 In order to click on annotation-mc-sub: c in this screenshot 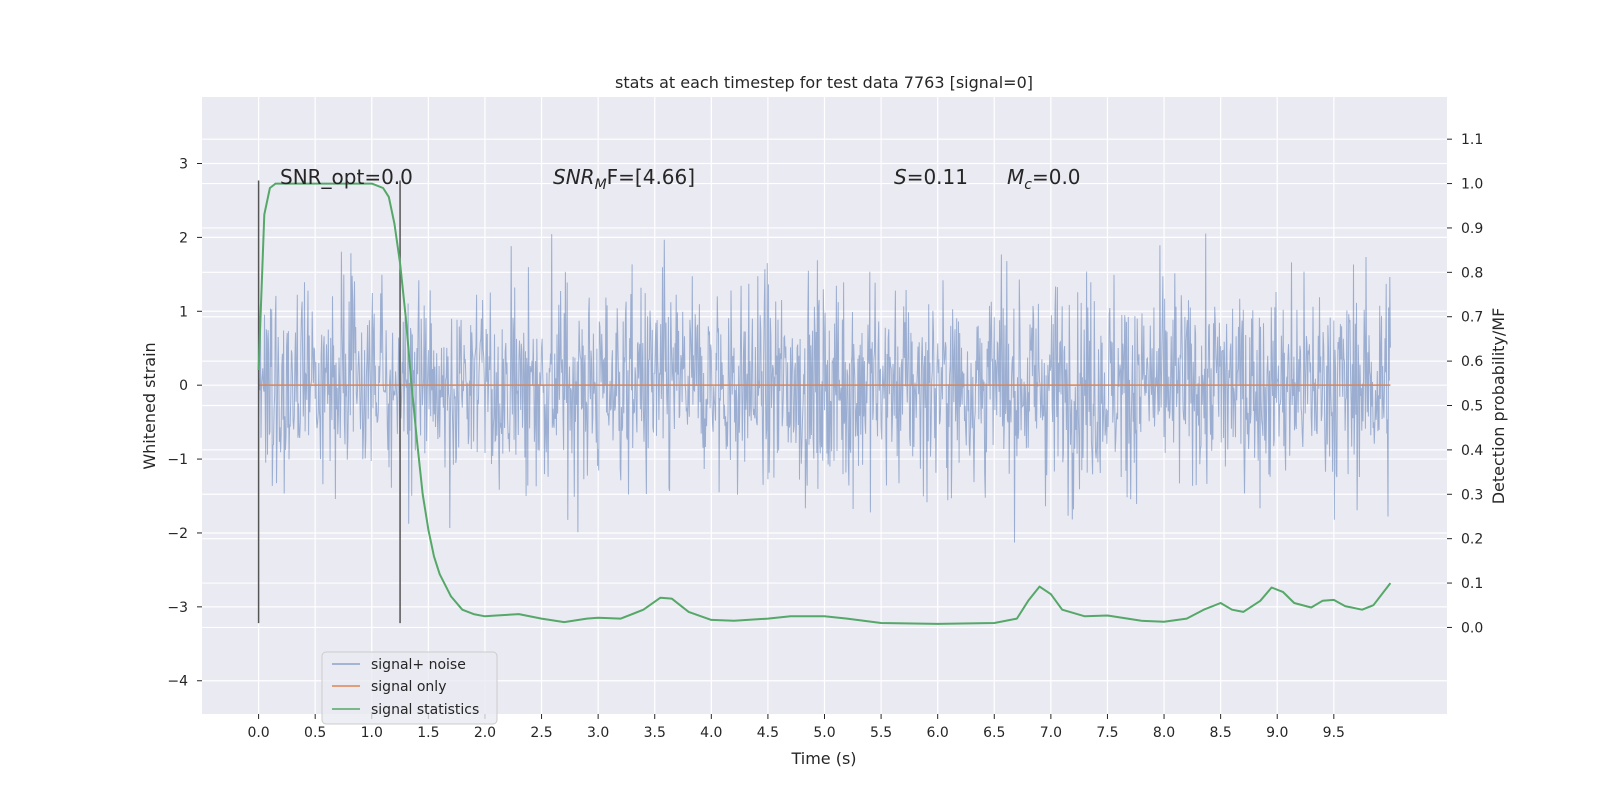, I will do `click(1028, 185)`.